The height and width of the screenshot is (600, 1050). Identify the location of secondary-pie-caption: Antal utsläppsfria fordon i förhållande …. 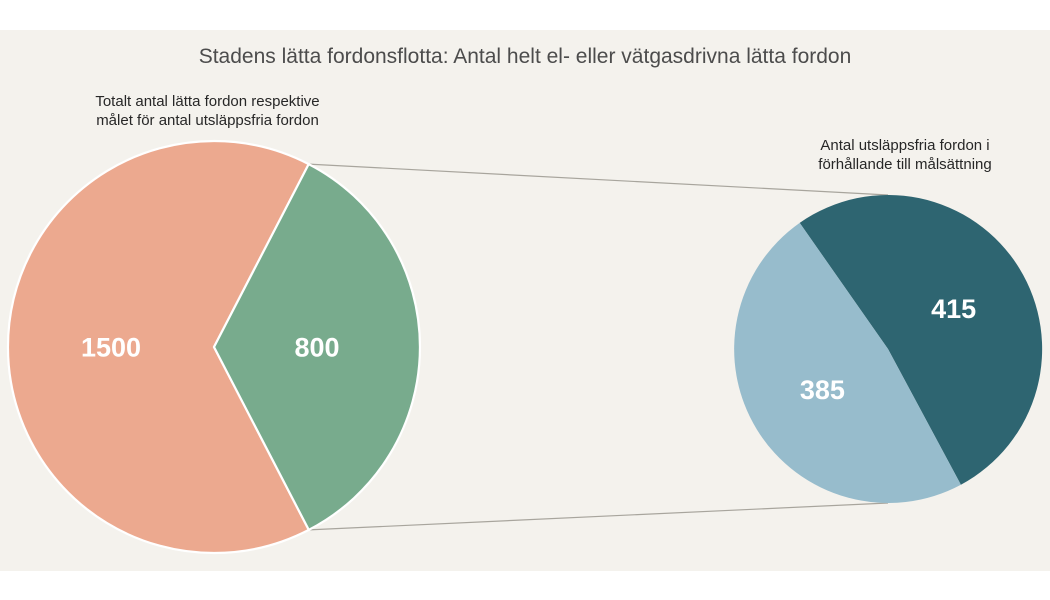
(905, 155).